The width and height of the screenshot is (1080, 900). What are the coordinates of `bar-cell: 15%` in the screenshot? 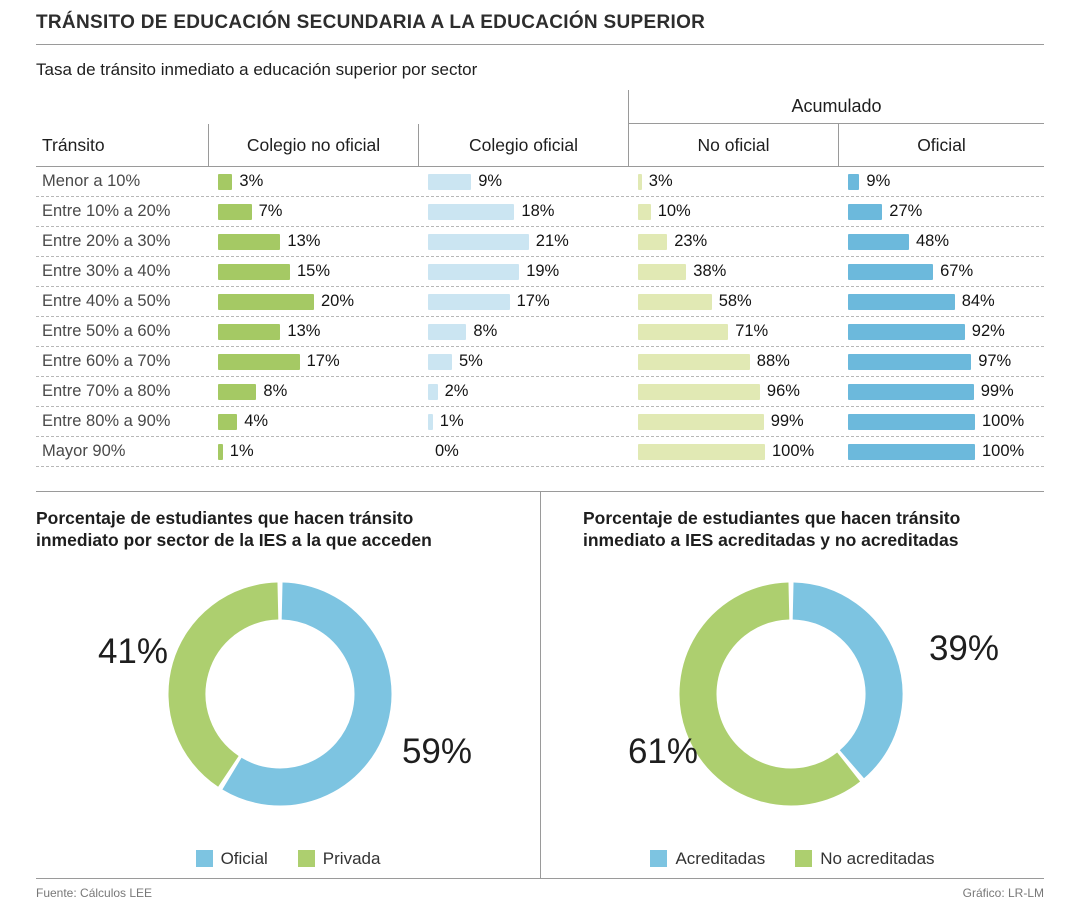 It's located at (313, 271).